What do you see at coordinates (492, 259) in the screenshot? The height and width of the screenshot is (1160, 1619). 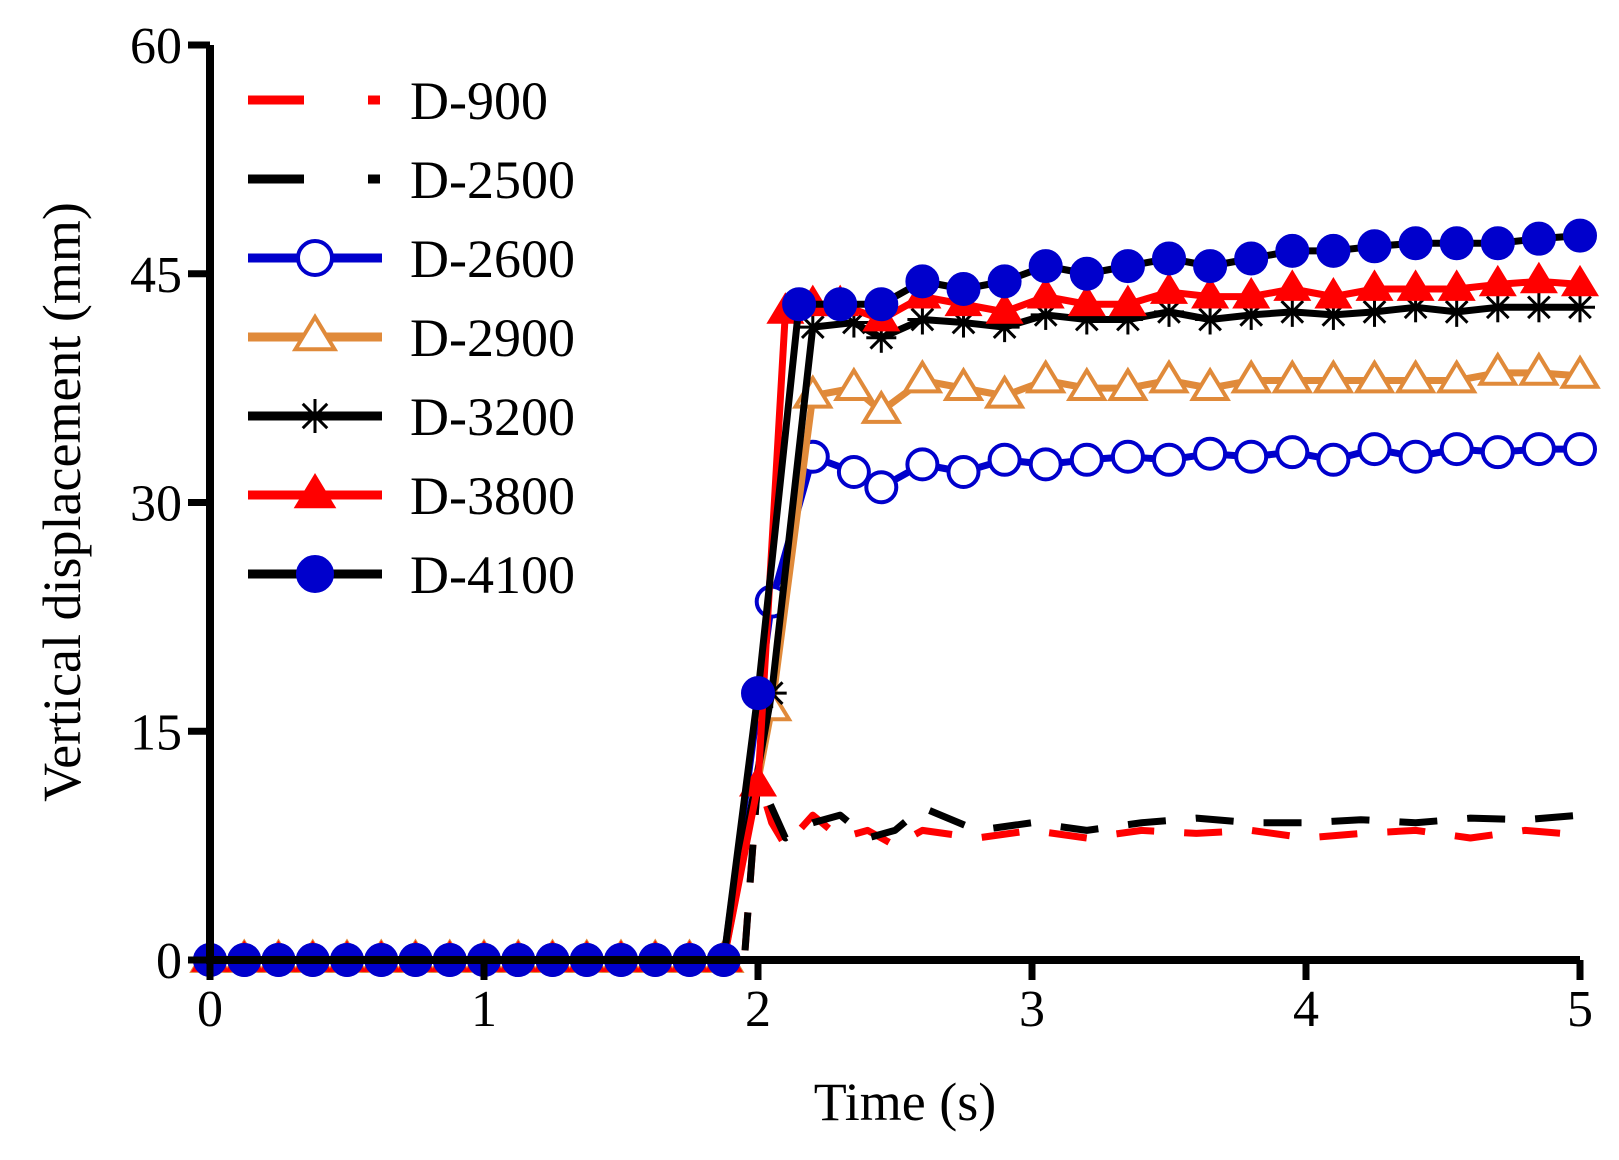 I see `legend-label: D-2600` at bounding box center [492, 259].